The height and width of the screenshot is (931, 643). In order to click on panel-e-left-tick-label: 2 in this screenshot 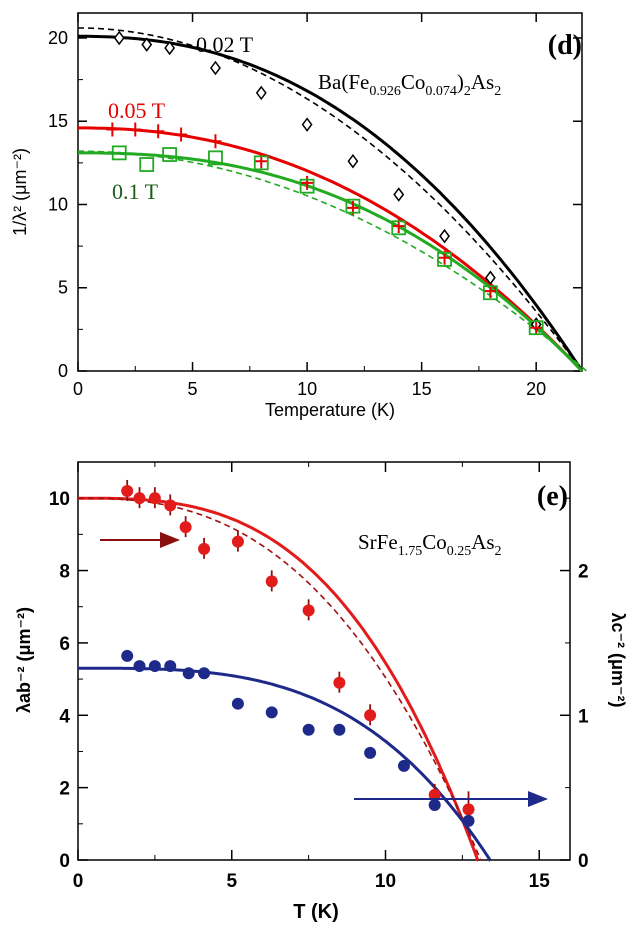, I will do `click(64, 789)`.